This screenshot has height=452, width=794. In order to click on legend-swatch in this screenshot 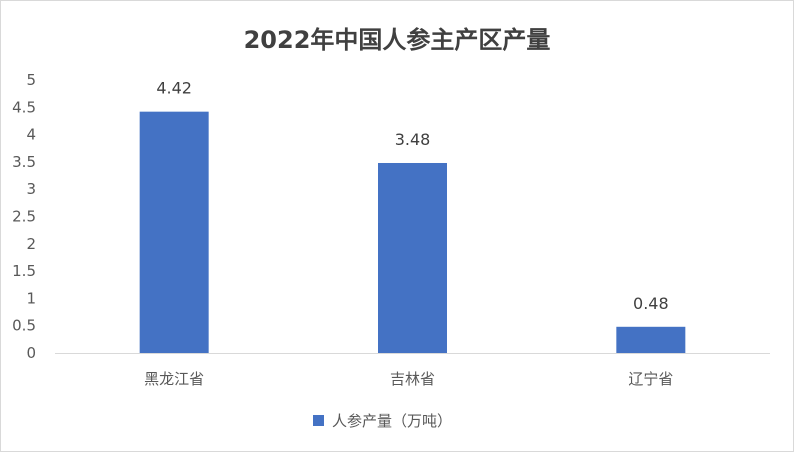, I will do `click(318, 420)`.